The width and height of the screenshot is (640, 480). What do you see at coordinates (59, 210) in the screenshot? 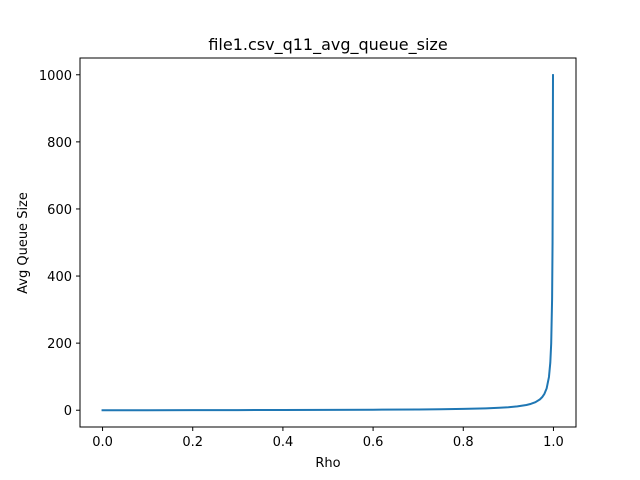
I see `y-tick-label: 600` at bounding box center [59, 210].